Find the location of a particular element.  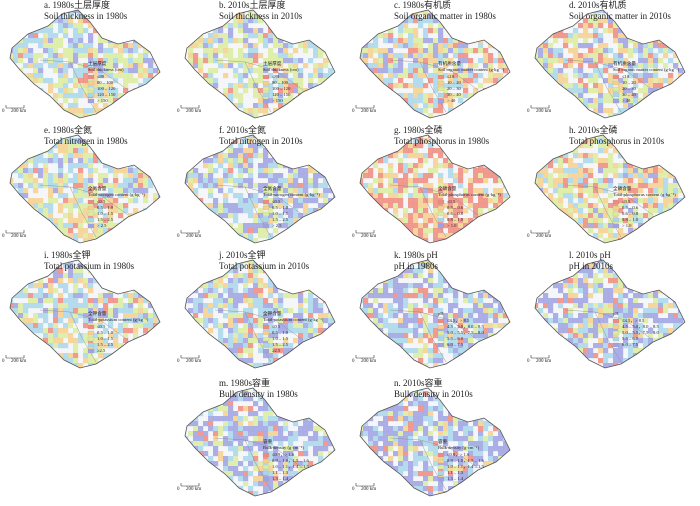

legend-item: 100 – 120 is located at coordinates (106, 88).